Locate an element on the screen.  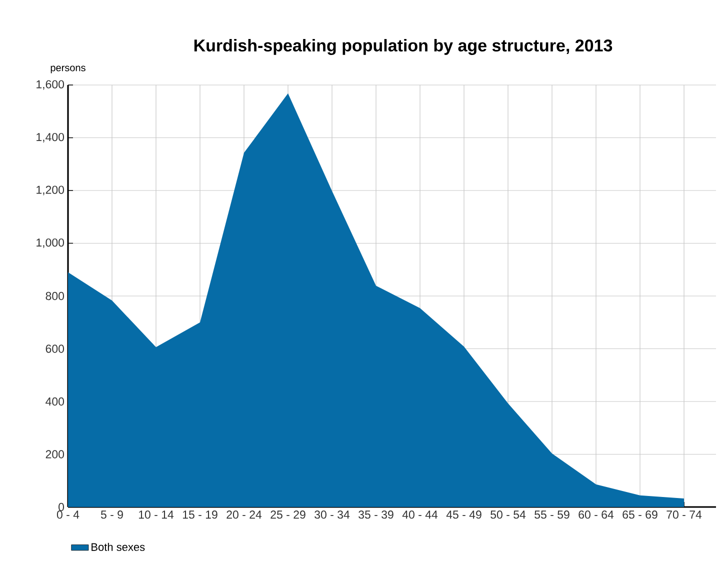
x-tick-label: 60 - 64 is located at coordinates (596, 514).